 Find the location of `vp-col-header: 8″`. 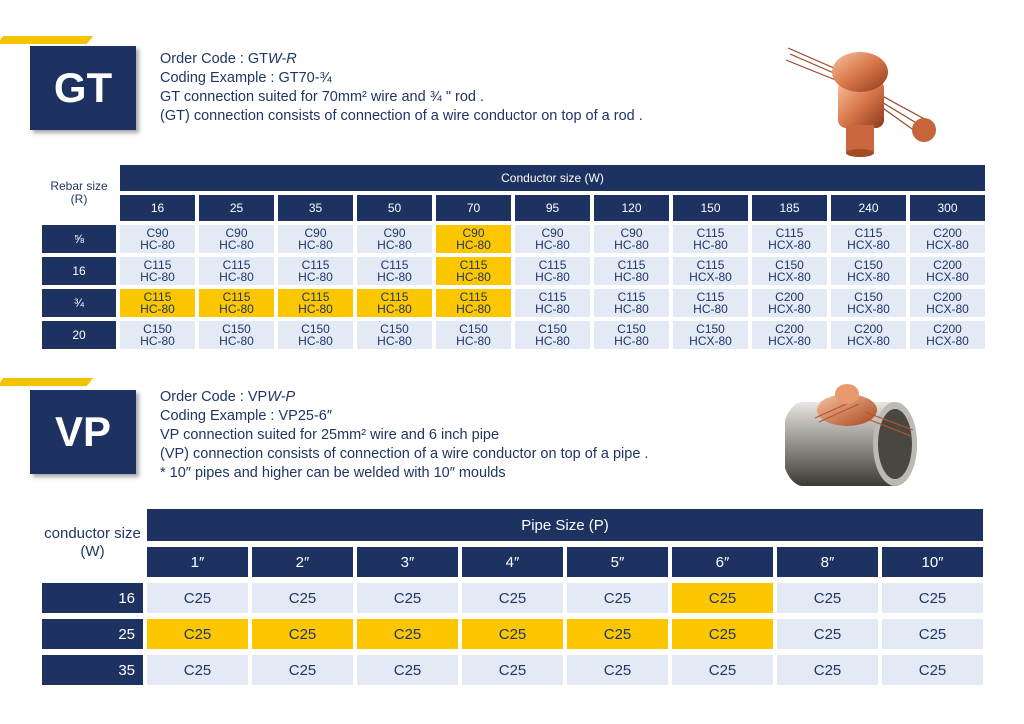

vp-col-header: 8″ is located at coordinates (827, 562).